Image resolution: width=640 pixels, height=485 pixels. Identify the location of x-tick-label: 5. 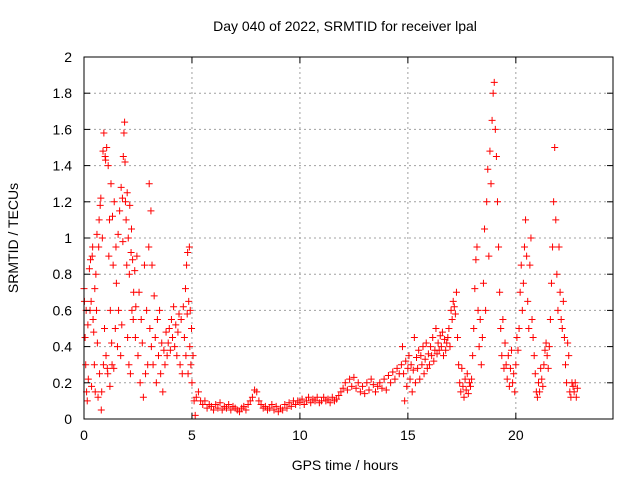
(192, 435).